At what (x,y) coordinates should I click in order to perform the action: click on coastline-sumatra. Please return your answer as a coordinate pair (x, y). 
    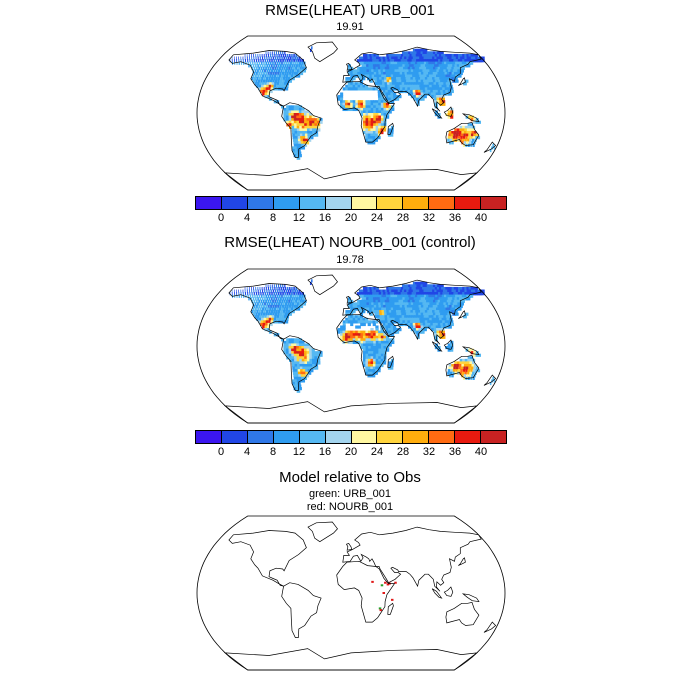
    Looking at the image, I should click on (437, 346).